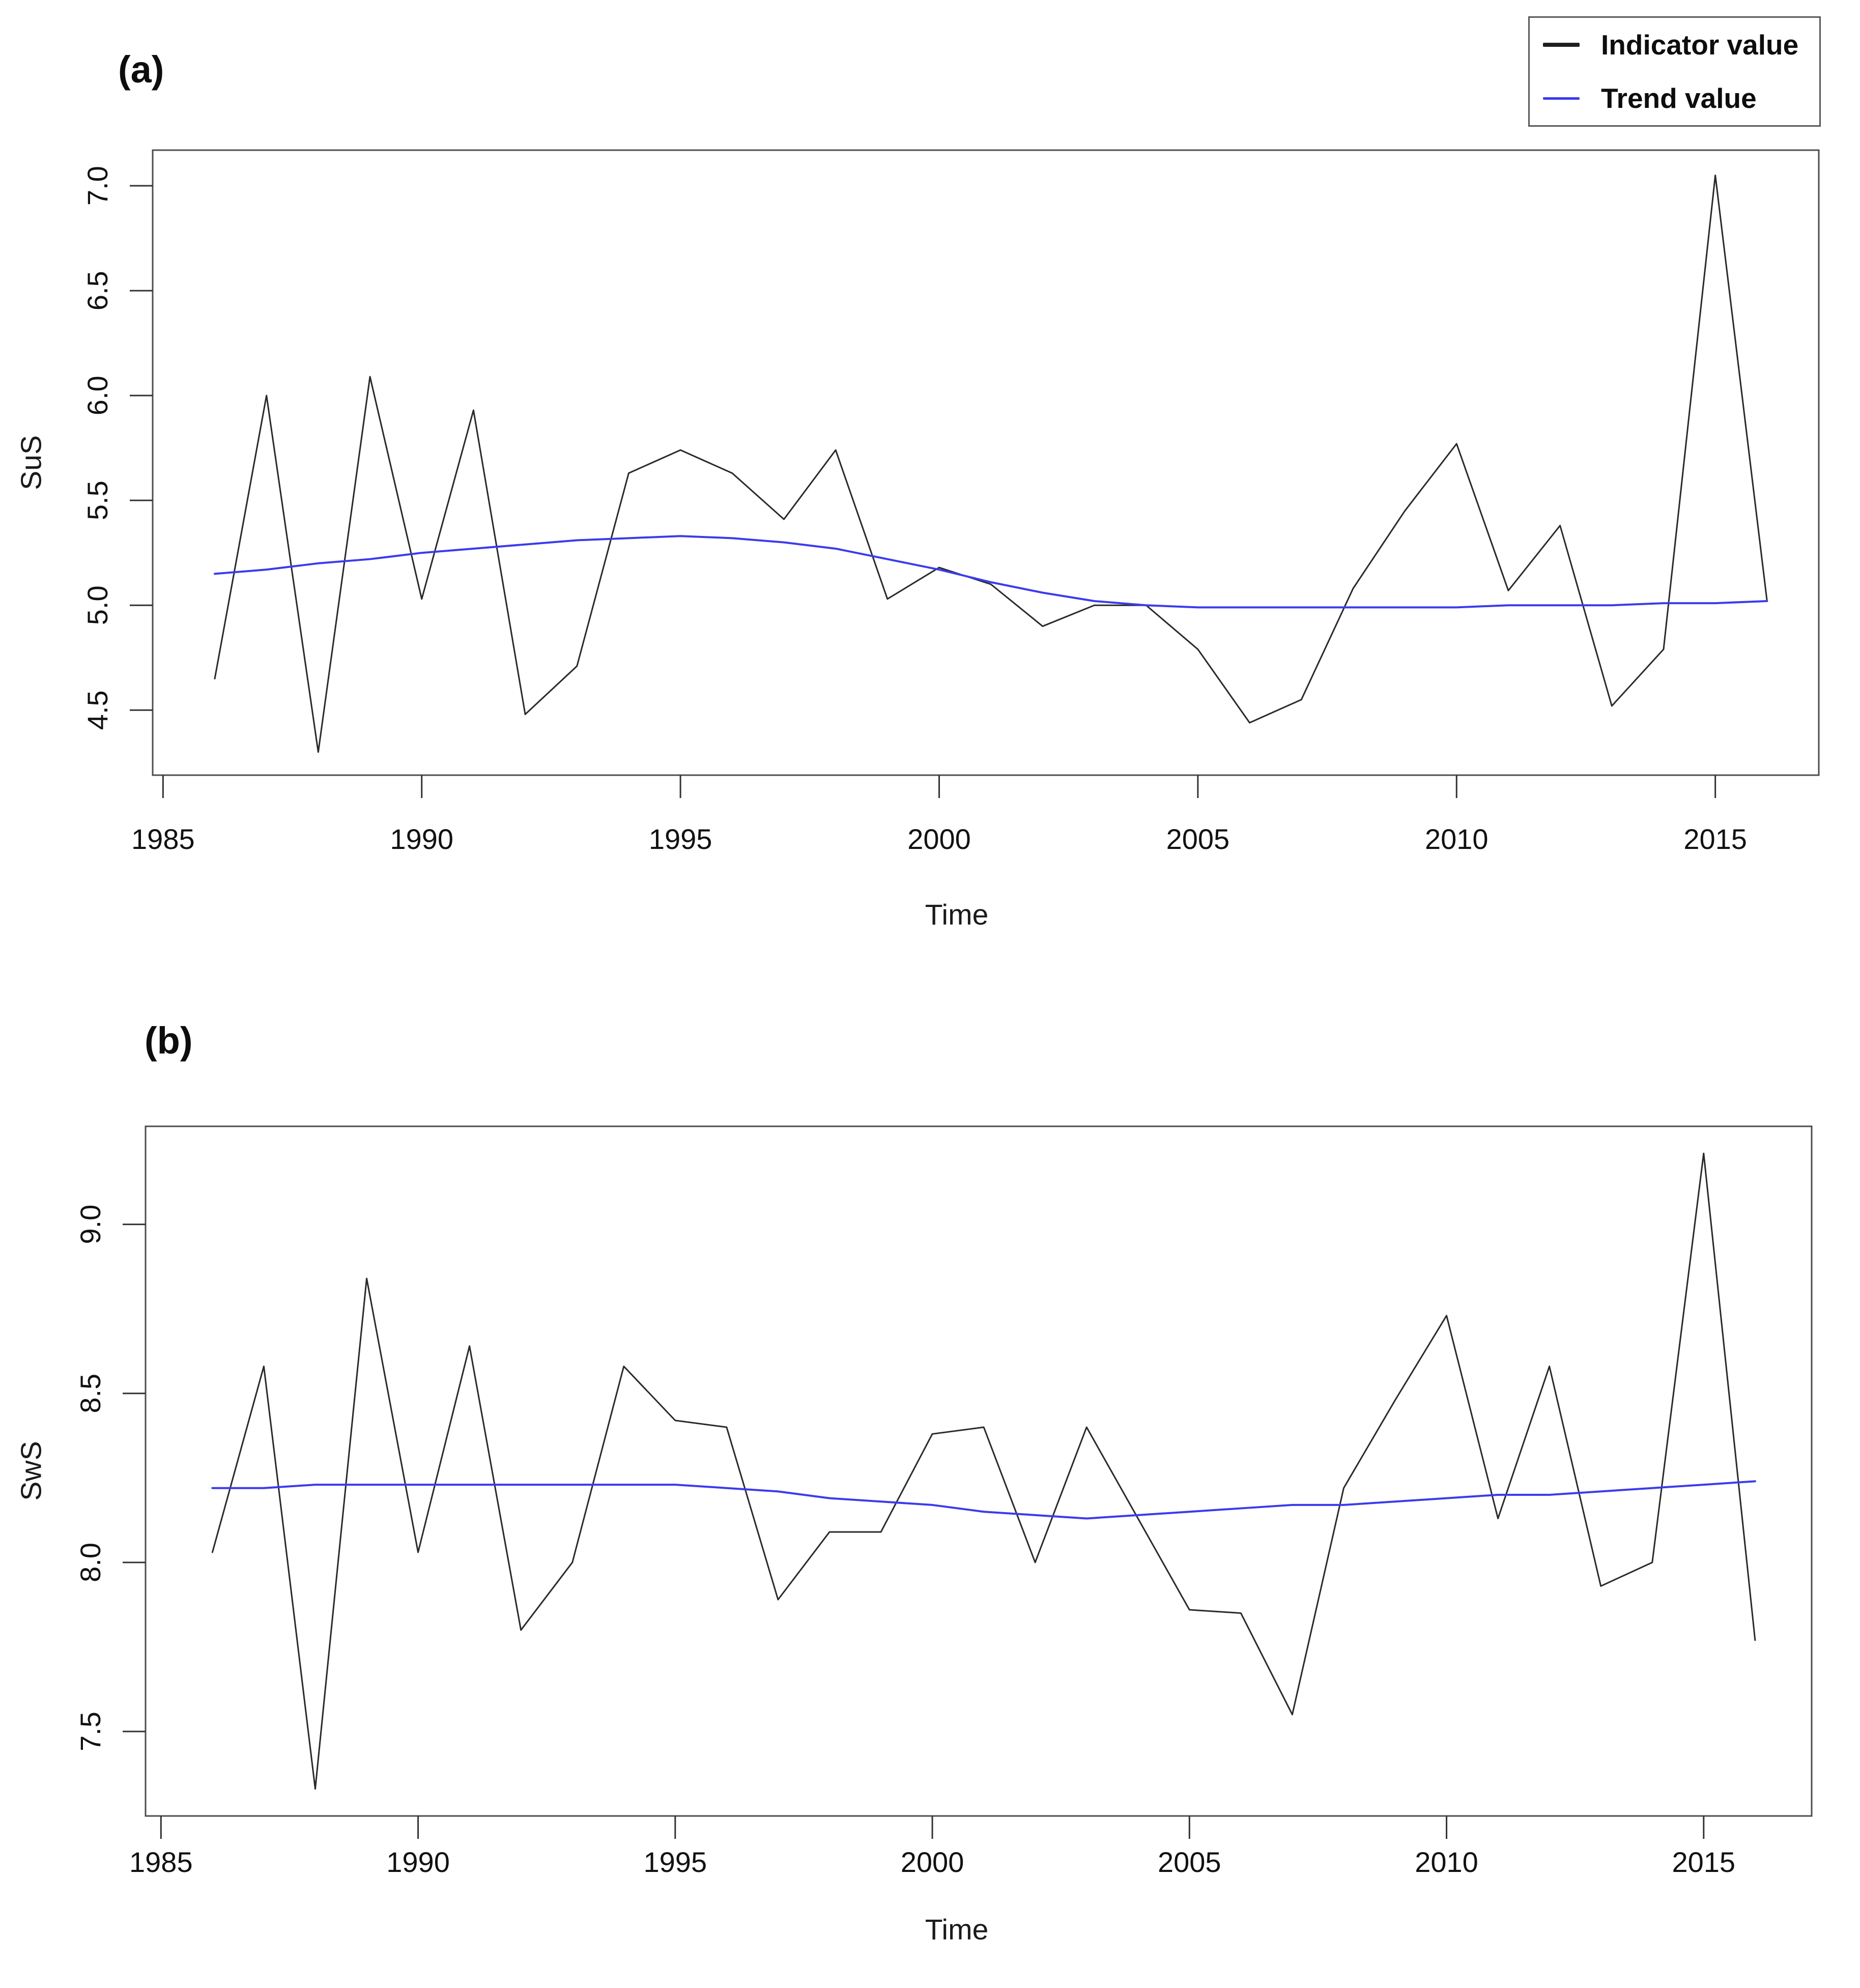 The height and width of the screenshot is (1988, 1860). I want to click on x-tick-label-a: 1985, so click(163, 839).